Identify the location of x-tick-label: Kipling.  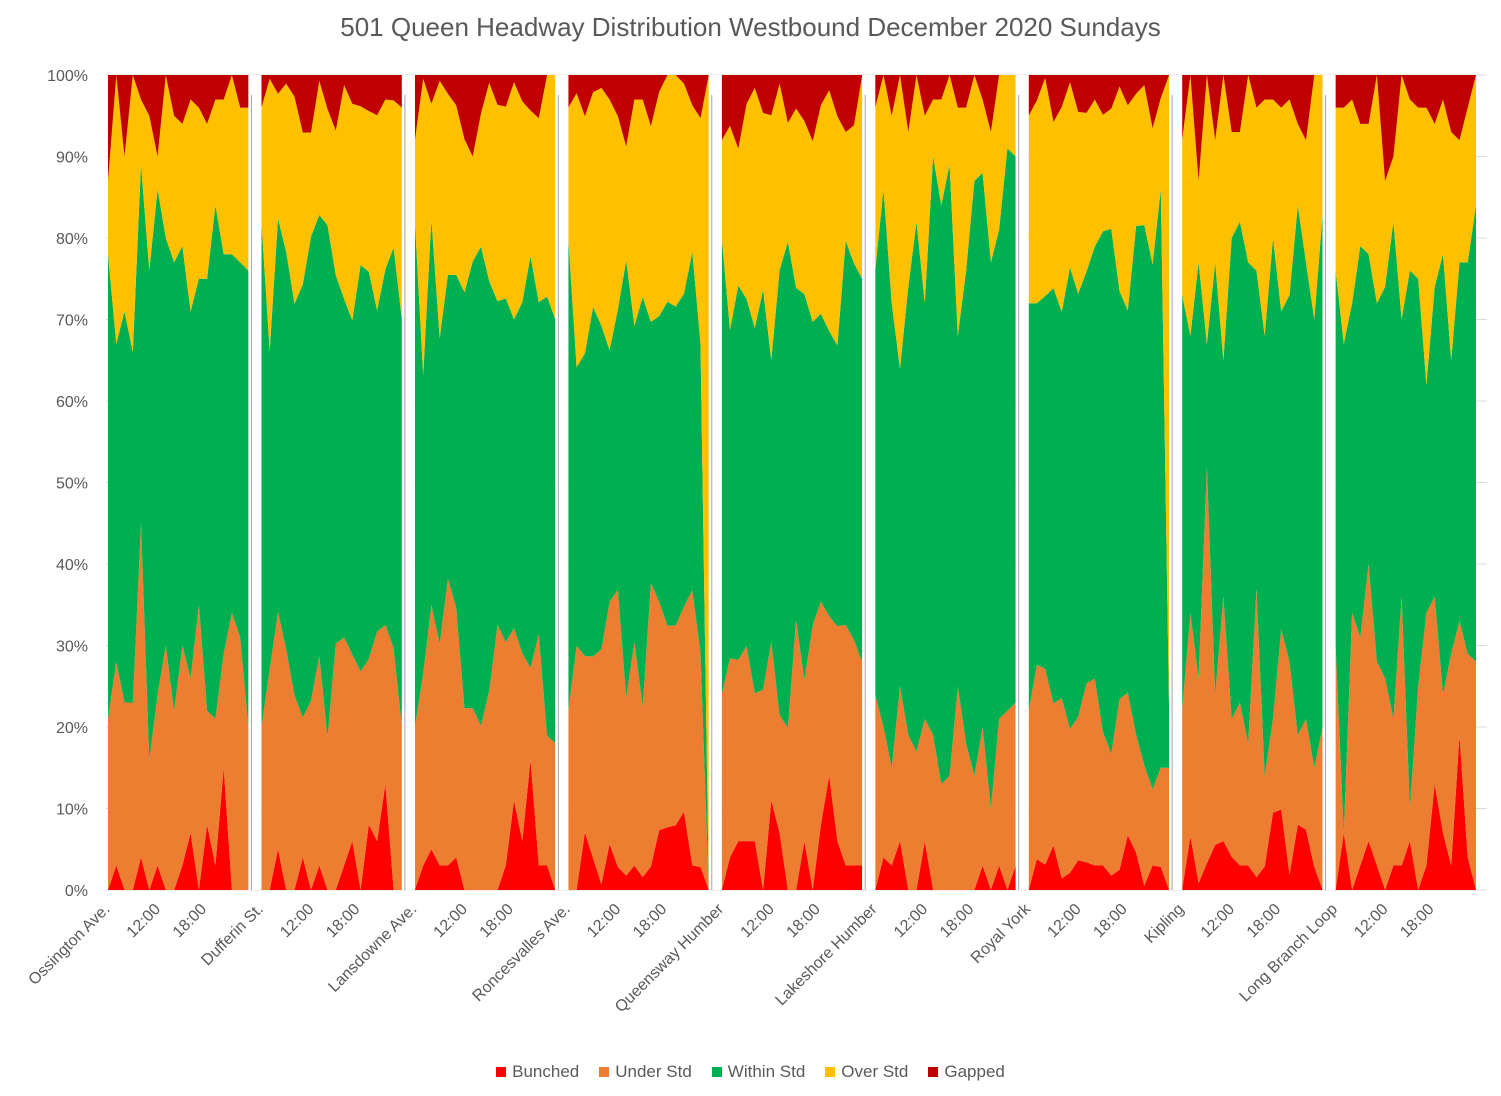
(1165, 924).